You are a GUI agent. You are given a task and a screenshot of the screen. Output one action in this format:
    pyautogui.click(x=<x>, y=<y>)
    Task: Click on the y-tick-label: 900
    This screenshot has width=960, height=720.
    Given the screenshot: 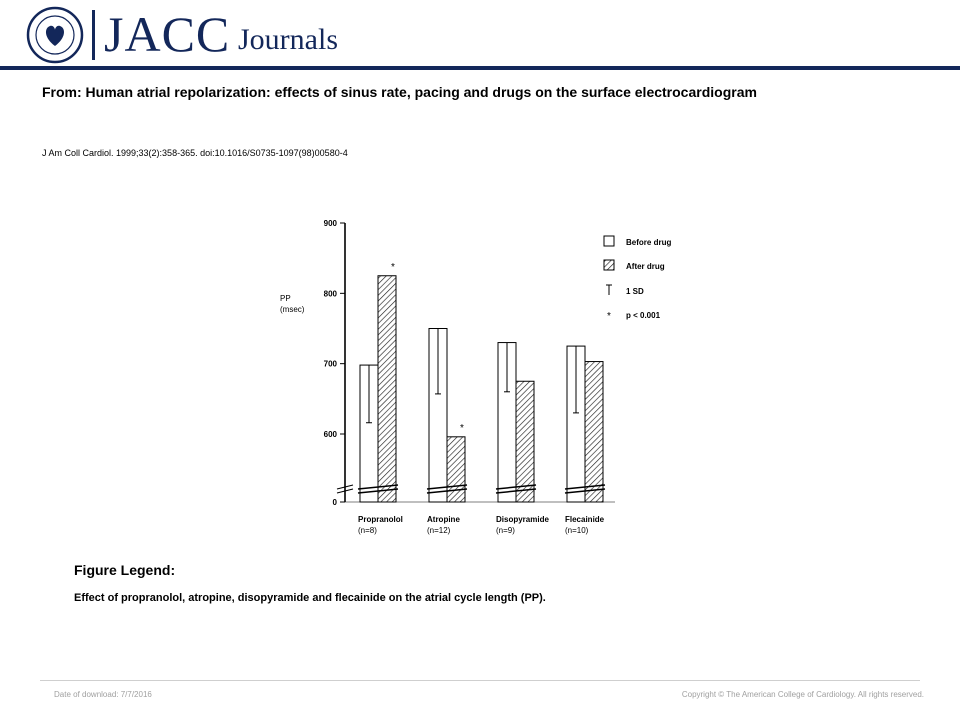 What is the action you would take?
    pyautogui.click(x=331, y=223)
    